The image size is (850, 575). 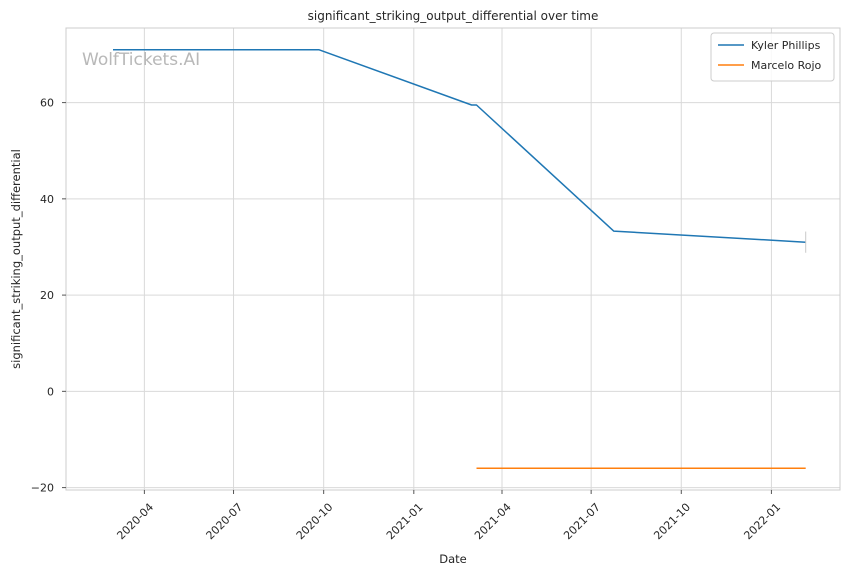 I want to click on y-axis-title: significant_striking_output_differential, so click(x=16, y=259).